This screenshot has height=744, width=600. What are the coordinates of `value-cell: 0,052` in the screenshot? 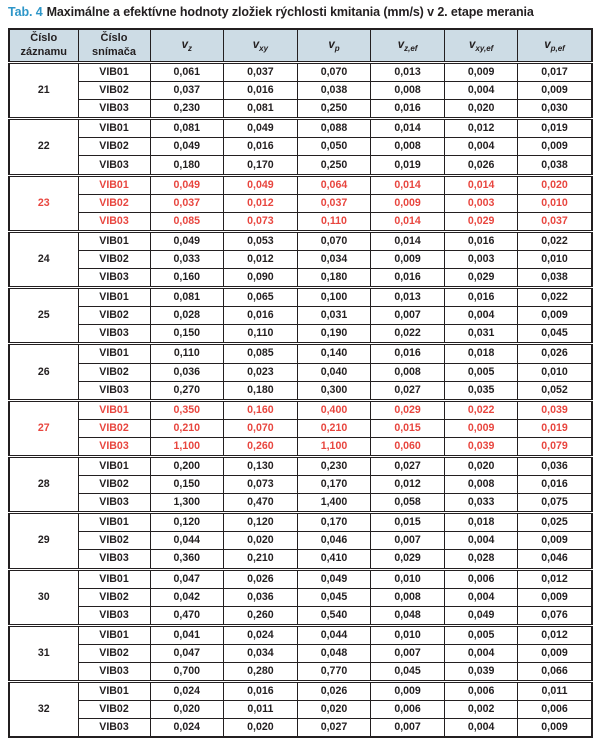 It's located at (555, 390).